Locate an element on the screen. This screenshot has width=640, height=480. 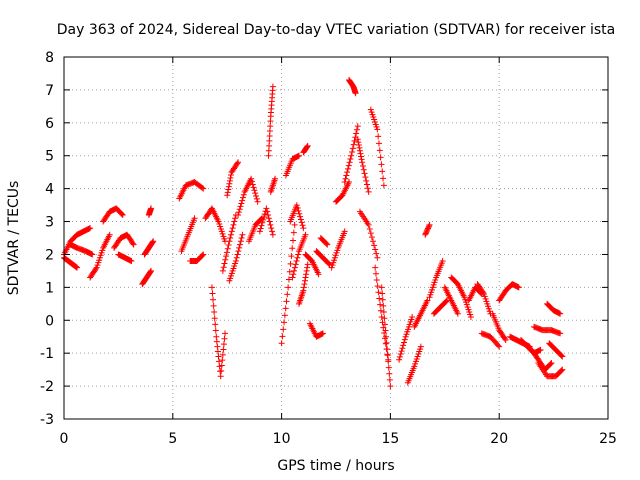
x-axis-label: GPS time / hours is located at coordinates (335, 466).